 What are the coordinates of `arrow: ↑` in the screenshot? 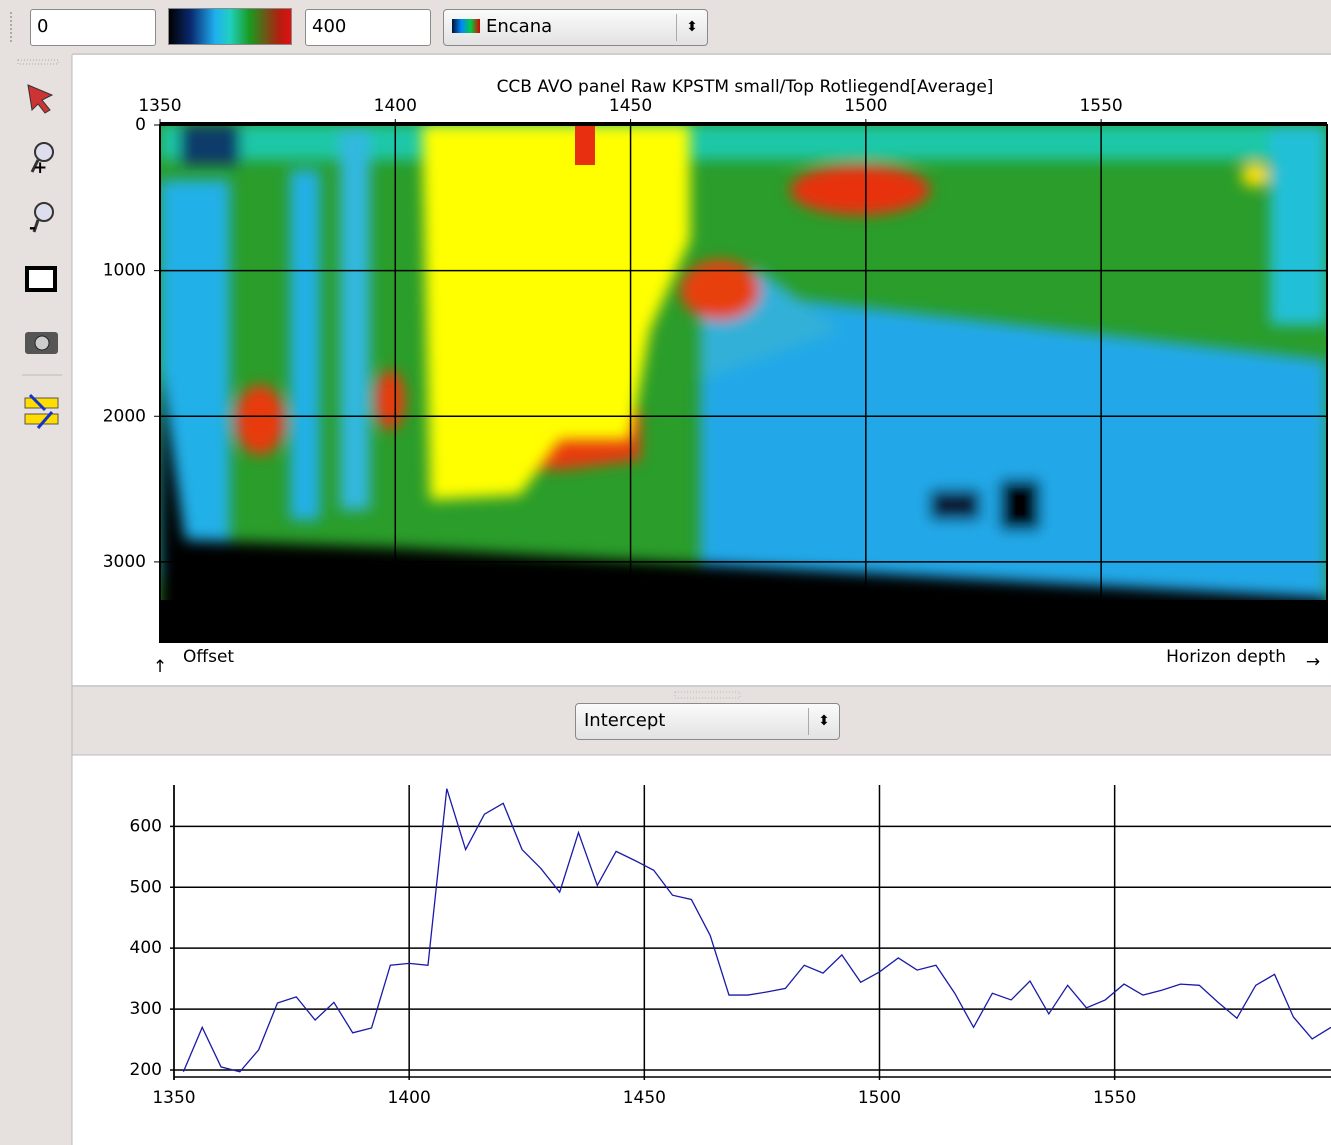 It's located at (160, 667).